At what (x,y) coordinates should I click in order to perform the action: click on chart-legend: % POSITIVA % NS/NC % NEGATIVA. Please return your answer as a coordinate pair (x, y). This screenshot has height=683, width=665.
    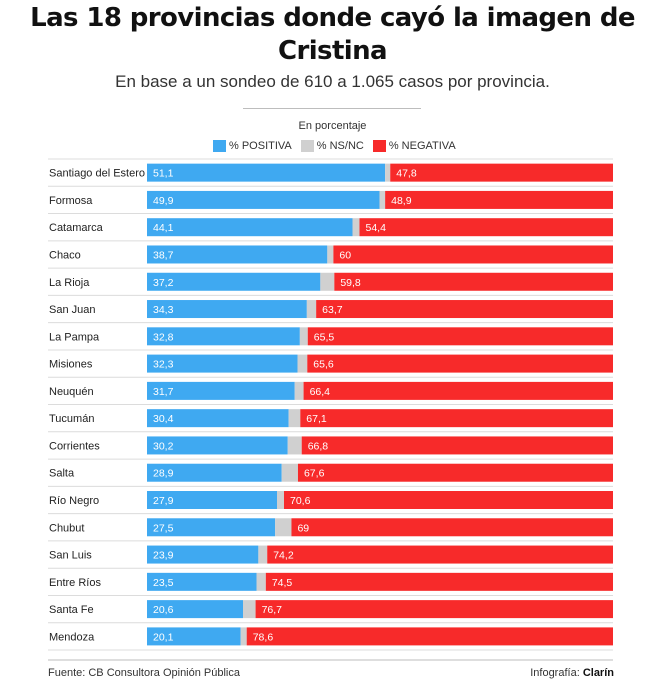
    Looking at the image, I should click on (339, 146).